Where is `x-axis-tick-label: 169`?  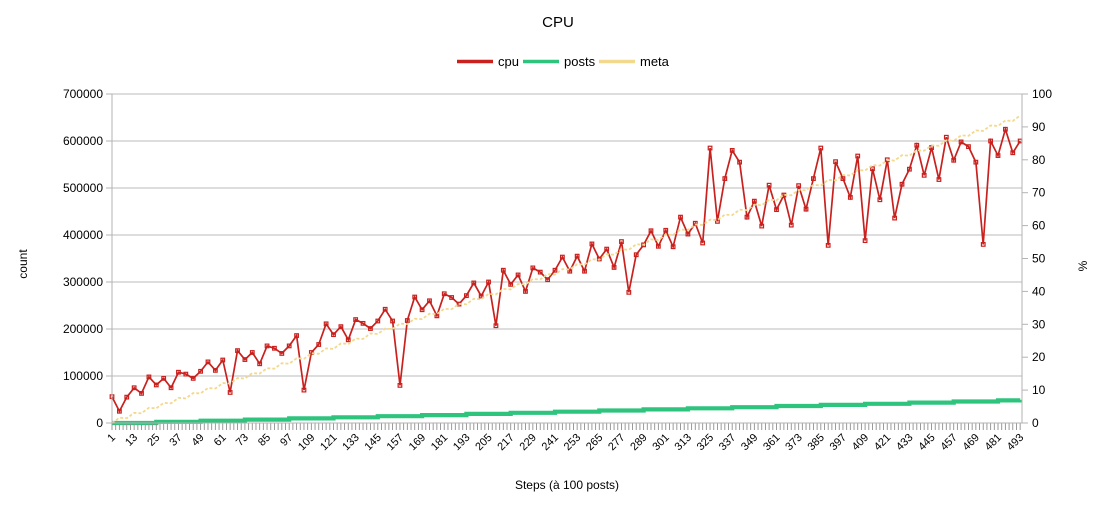
x-axis-tick-label: 169 is located at coordinates (417, 442).